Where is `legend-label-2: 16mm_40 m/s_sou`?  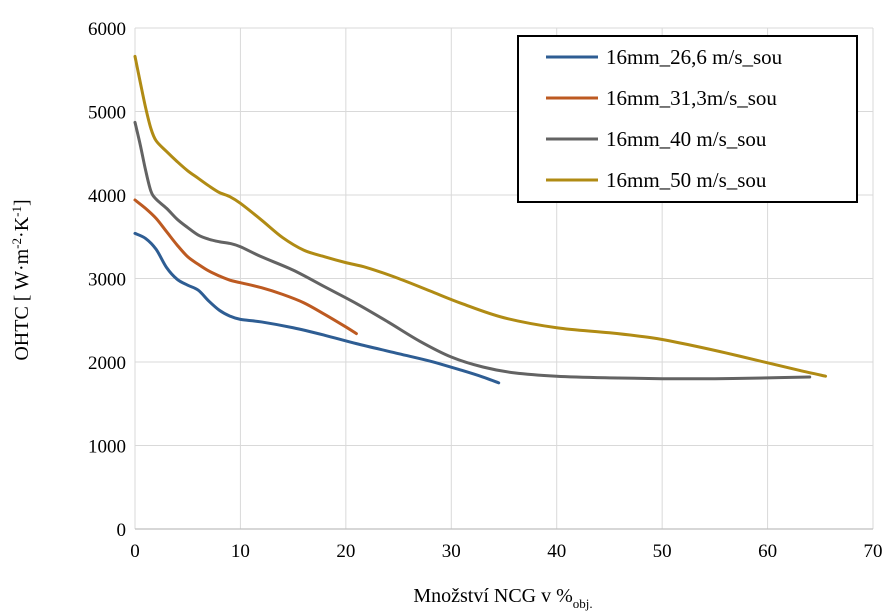
legend-label-2: 16mm_40 m/s_sou is located at coordinates (686, 139).